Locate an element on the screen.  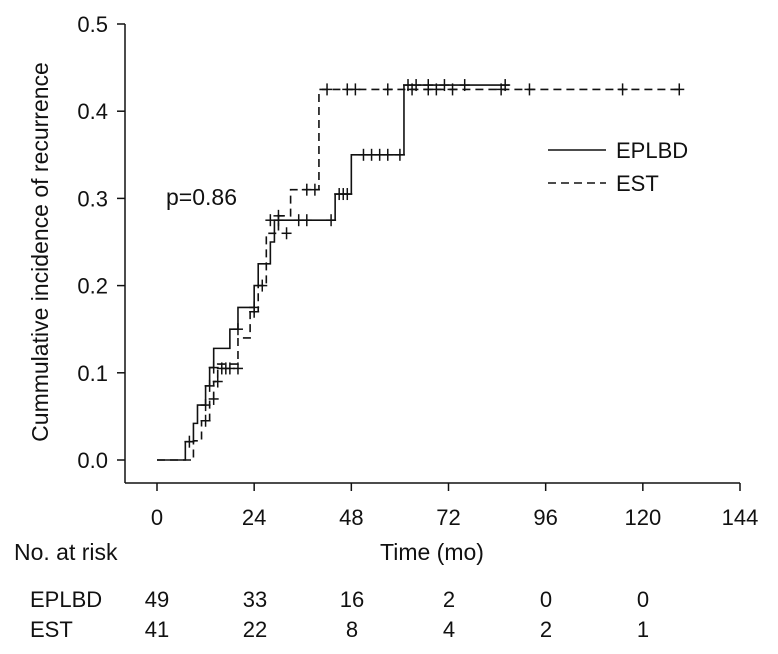
y-tick-label-5: 0.5 is located at coordinates (92, 24).